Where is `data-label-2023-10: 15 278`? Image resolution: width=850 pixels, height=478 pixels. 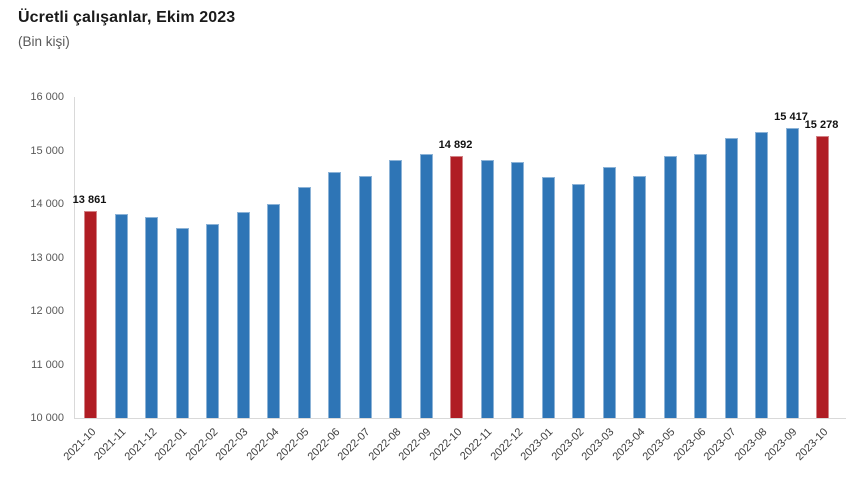 data-label-2023-10: 15 278 is located at coordinates (821, 124).